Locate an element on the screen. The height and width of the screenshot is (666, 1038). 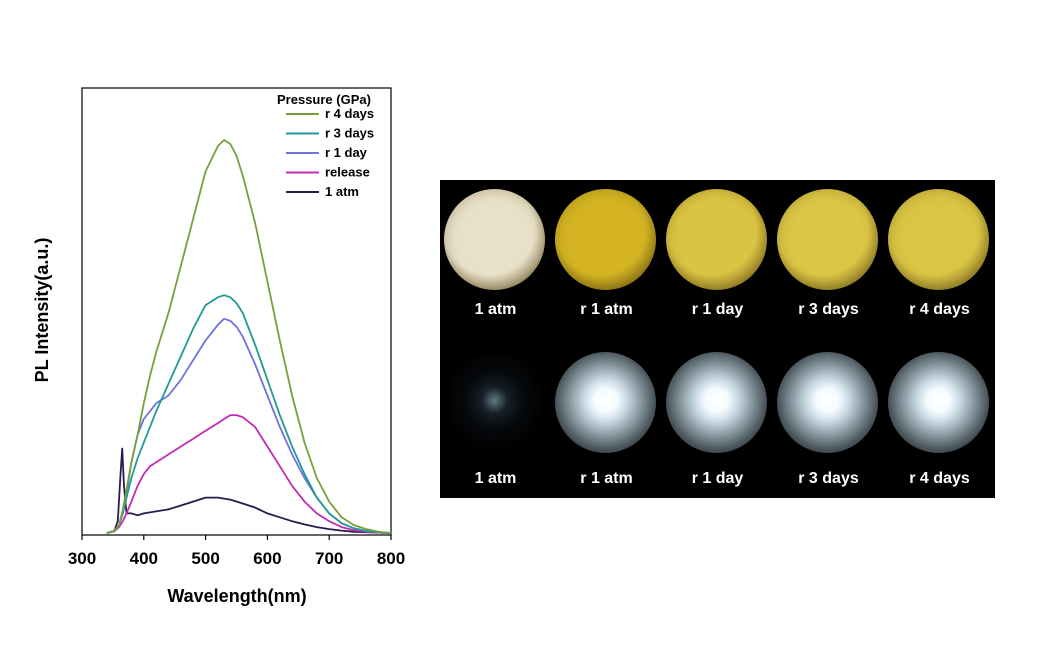
series-line-1-atm is located at coordinates (249, 490).